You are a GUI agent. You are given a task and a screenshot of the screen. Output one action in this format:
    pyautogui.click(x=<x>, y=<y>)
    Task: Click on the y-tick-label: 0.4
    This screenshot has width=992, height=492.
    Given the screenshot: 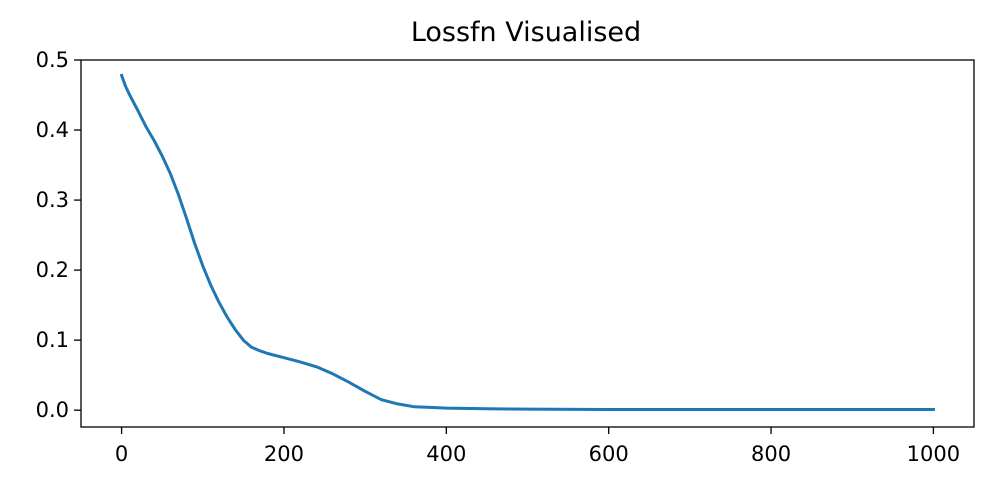 What is the action you would take?
    pyautogui.click(x=52, y=130)
    